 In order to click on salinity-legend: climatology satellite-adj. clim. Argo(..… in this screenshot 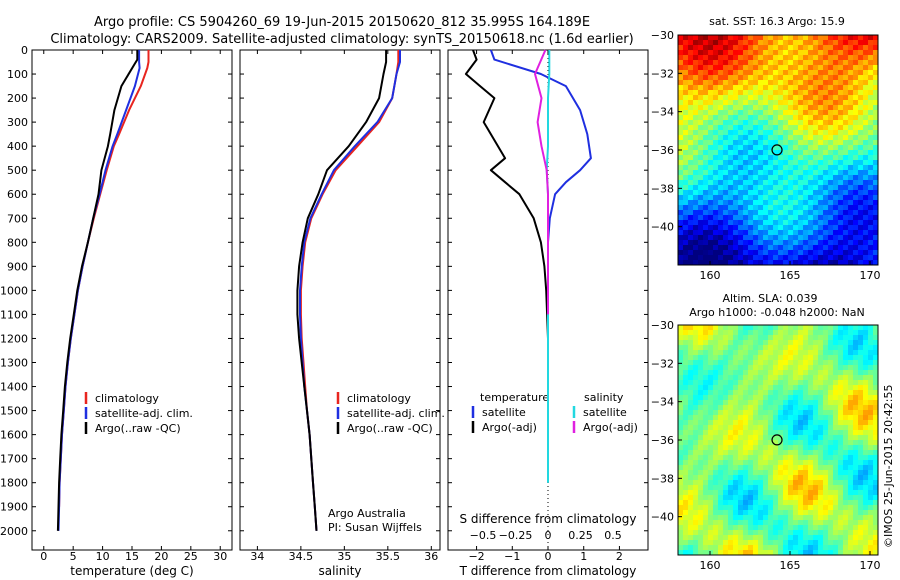, I will do `click(390, 413)`.